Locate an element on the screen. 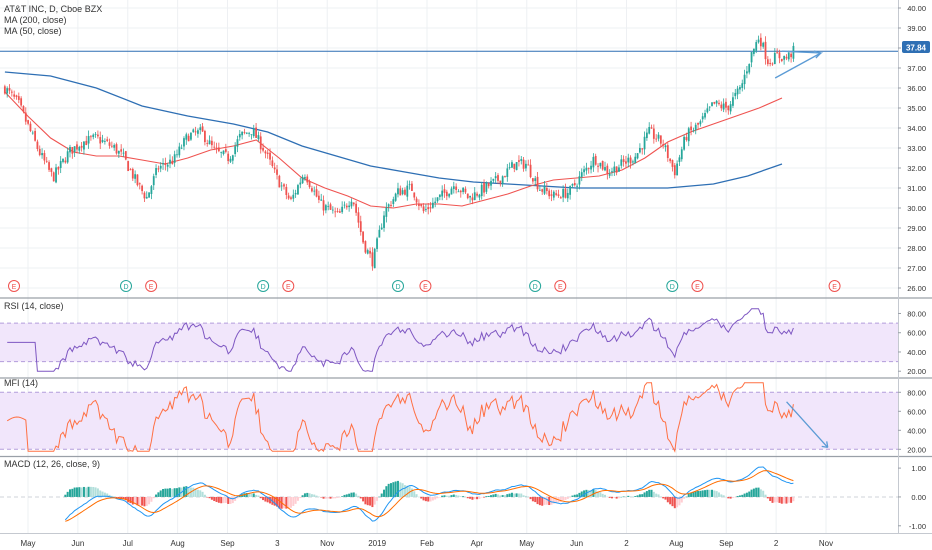  macd-axis-tick-label: 0.00 is located at coordinates (918, 497).